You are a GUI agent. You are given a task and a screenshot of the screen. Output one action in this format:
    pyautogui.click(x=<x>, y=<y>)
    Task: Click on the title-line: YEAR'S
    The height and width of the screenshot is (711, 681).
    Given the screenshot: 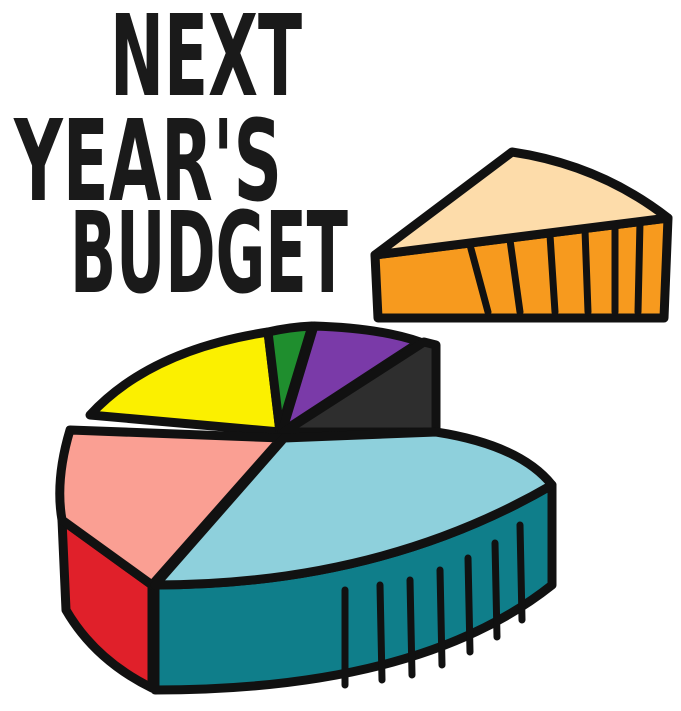 What is the action you would take?
    pyautogui.click(x=147, y=162)
    